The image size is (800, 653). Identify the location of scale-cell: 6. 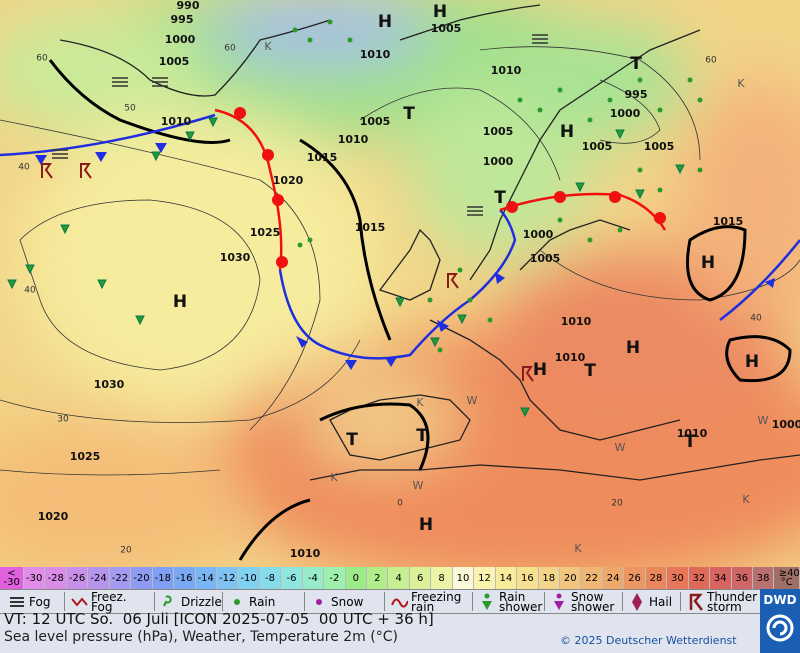
(420, 578).